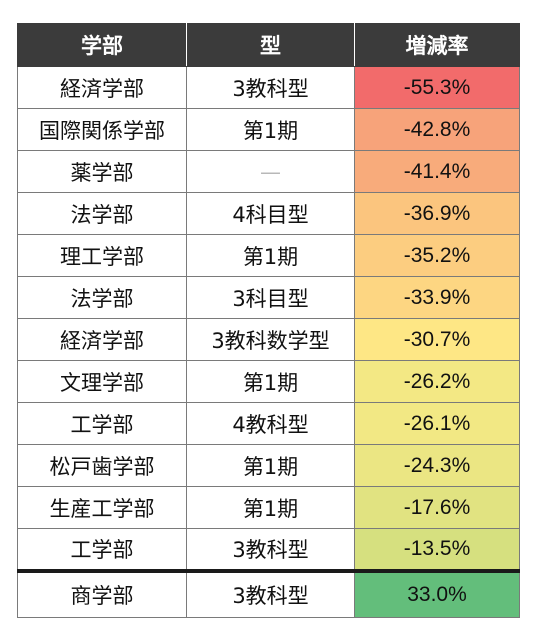 Image resolution: width=535 pixels, height=640 pixels. Describe the element at coordinates (102, 45) in the screenshot. I see `header-faculty: 学部` at that location.